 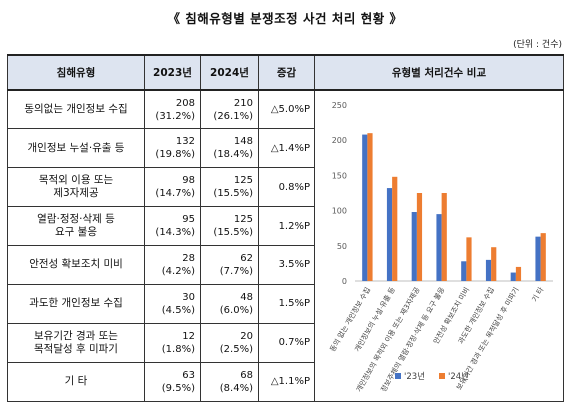 I want to click on value-2023-share: (9.5%), so click(x=178, y=388).